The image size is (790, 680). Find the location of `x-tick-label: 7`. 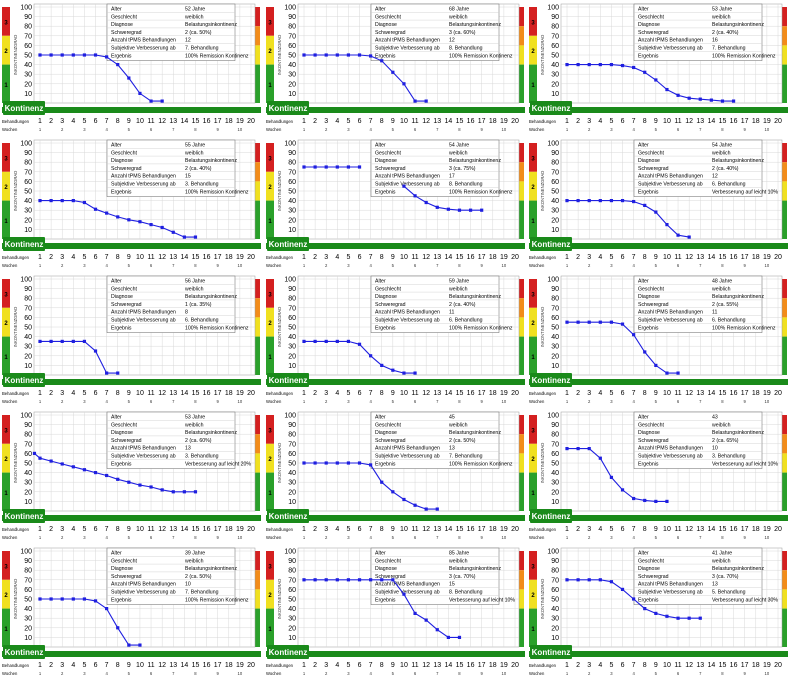

x-tick-label: 7 is located at coordinates (634, 393).